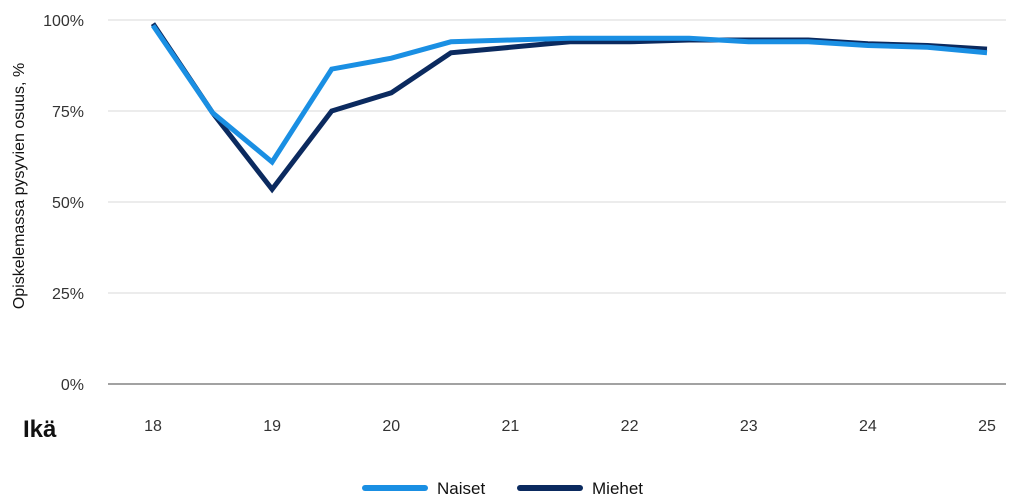 Image resolution: width=1020 pixels, height=501 pixels. I want to click on x-tick-label: 21, so click(511, 426).